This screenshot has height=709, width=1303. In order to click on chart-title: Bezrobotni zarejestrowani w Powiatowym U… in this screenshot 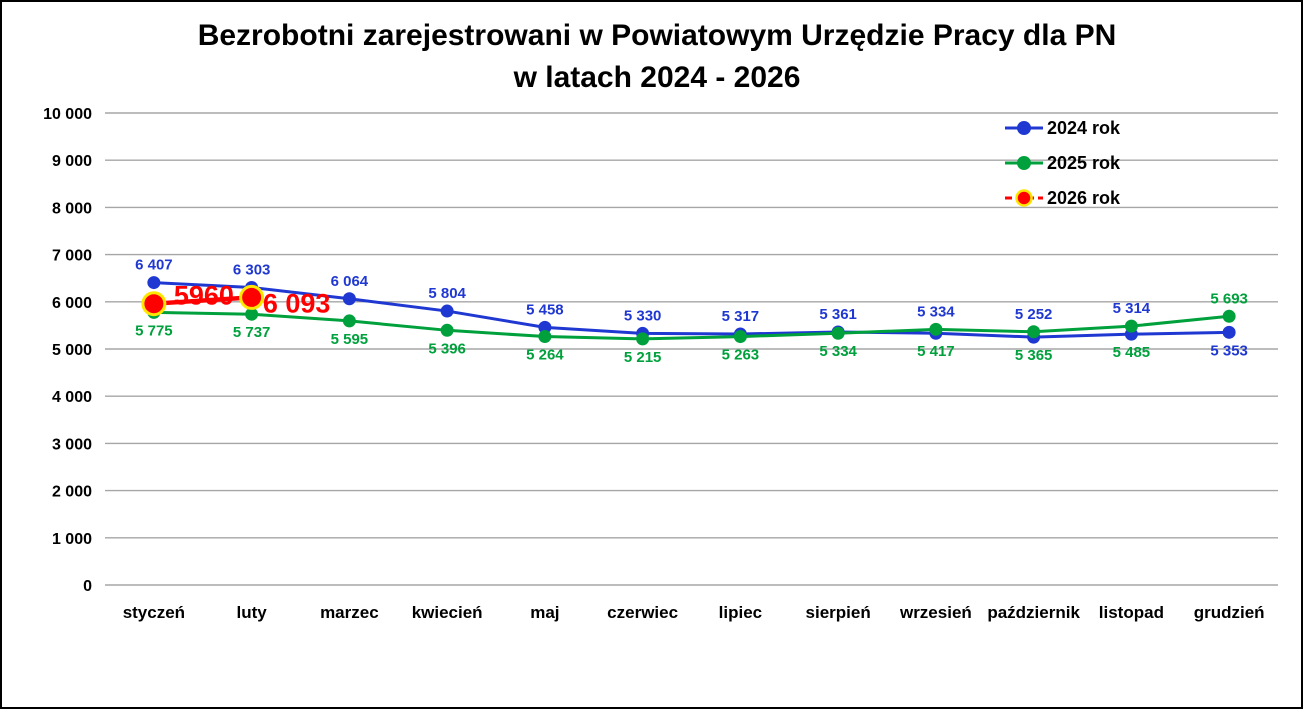, I will do `click(657, 35)`.